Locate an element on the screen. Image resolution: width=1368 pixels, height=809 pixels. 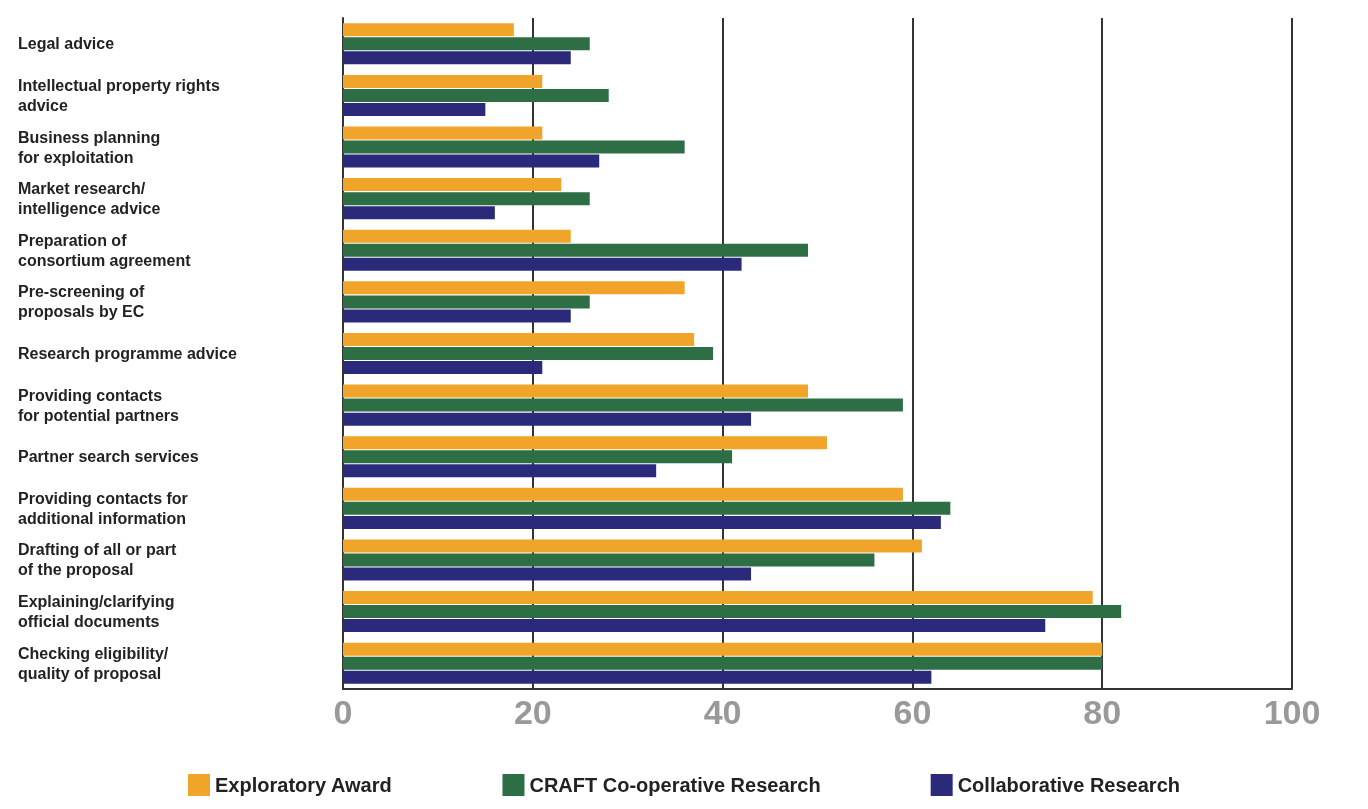
y-tick-label: Drafting of all or part of the proposal is located at coordinates (97, 560).